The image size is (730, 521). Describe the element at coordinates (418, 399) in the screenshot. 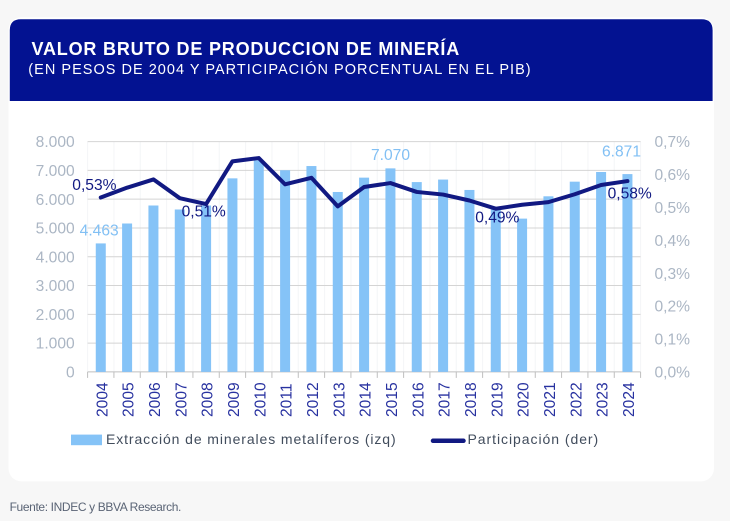

I see `svg-text: 2016` at that location.